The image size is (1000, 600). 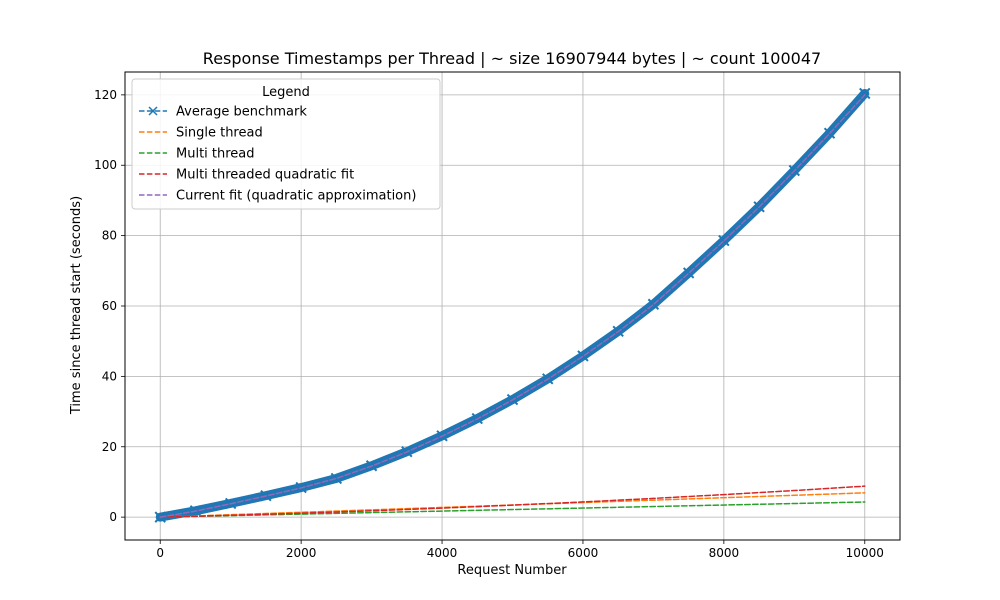 What do you see at coordinates (583, 553) in the screenshot?
I see `x-tick-label: 6000` at bounding box center [583, 553].